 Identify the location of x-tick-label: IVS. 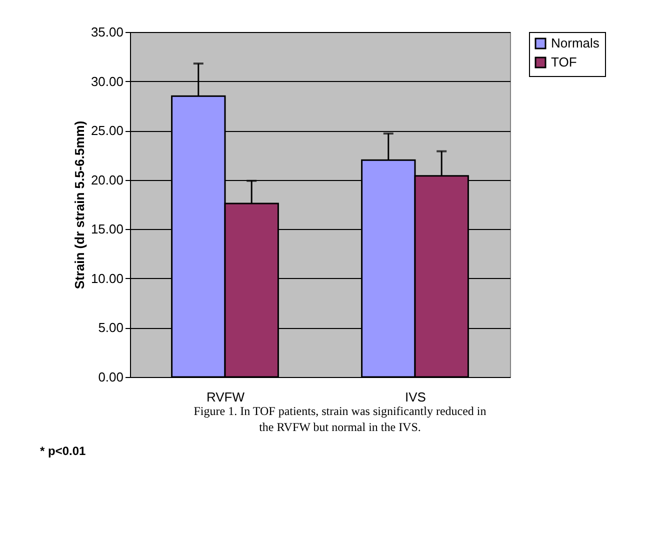
(415, 397).